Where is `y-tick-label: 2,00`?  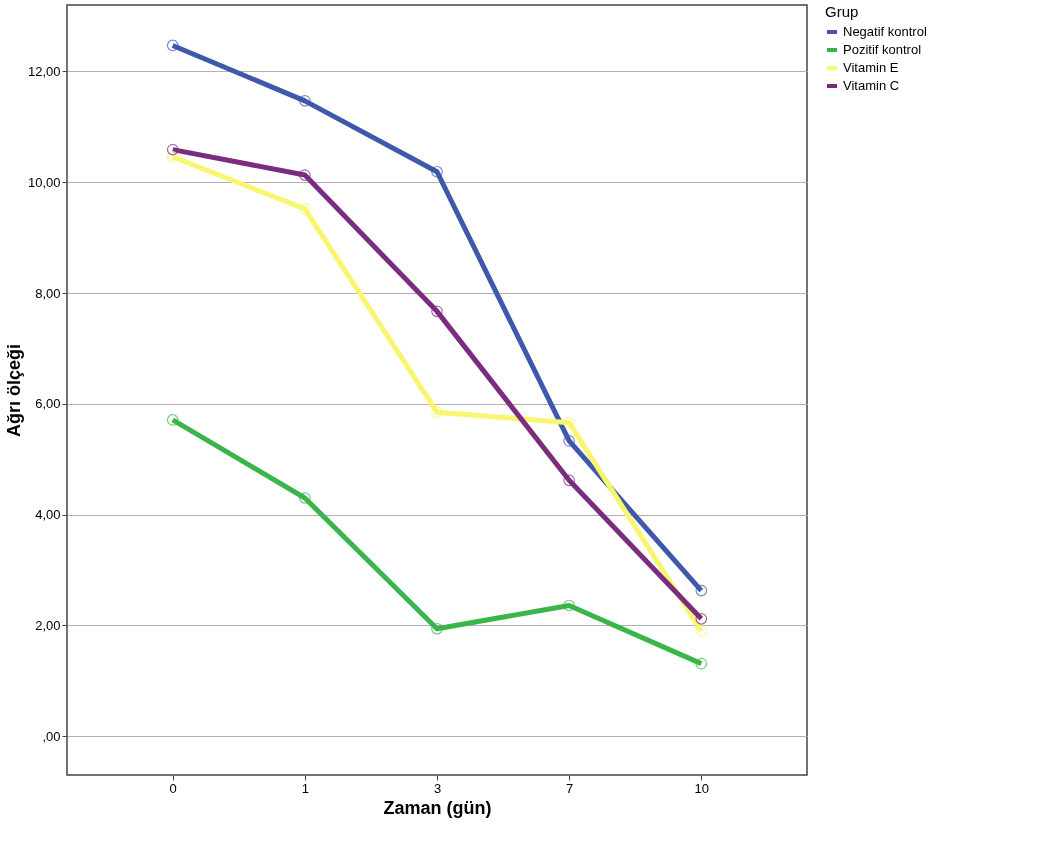 y-tick-label: 2,00 is located at coordinates (48, 625).